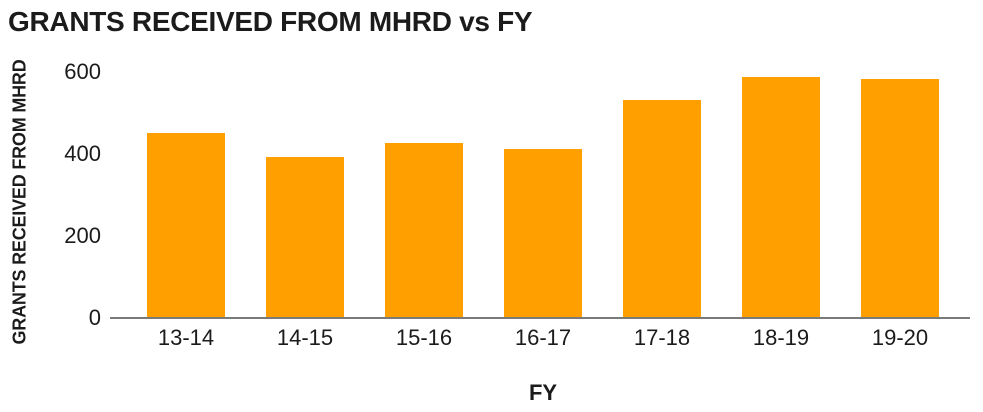  I want to click on x-tick-label: 16-17, so click(543, 337).